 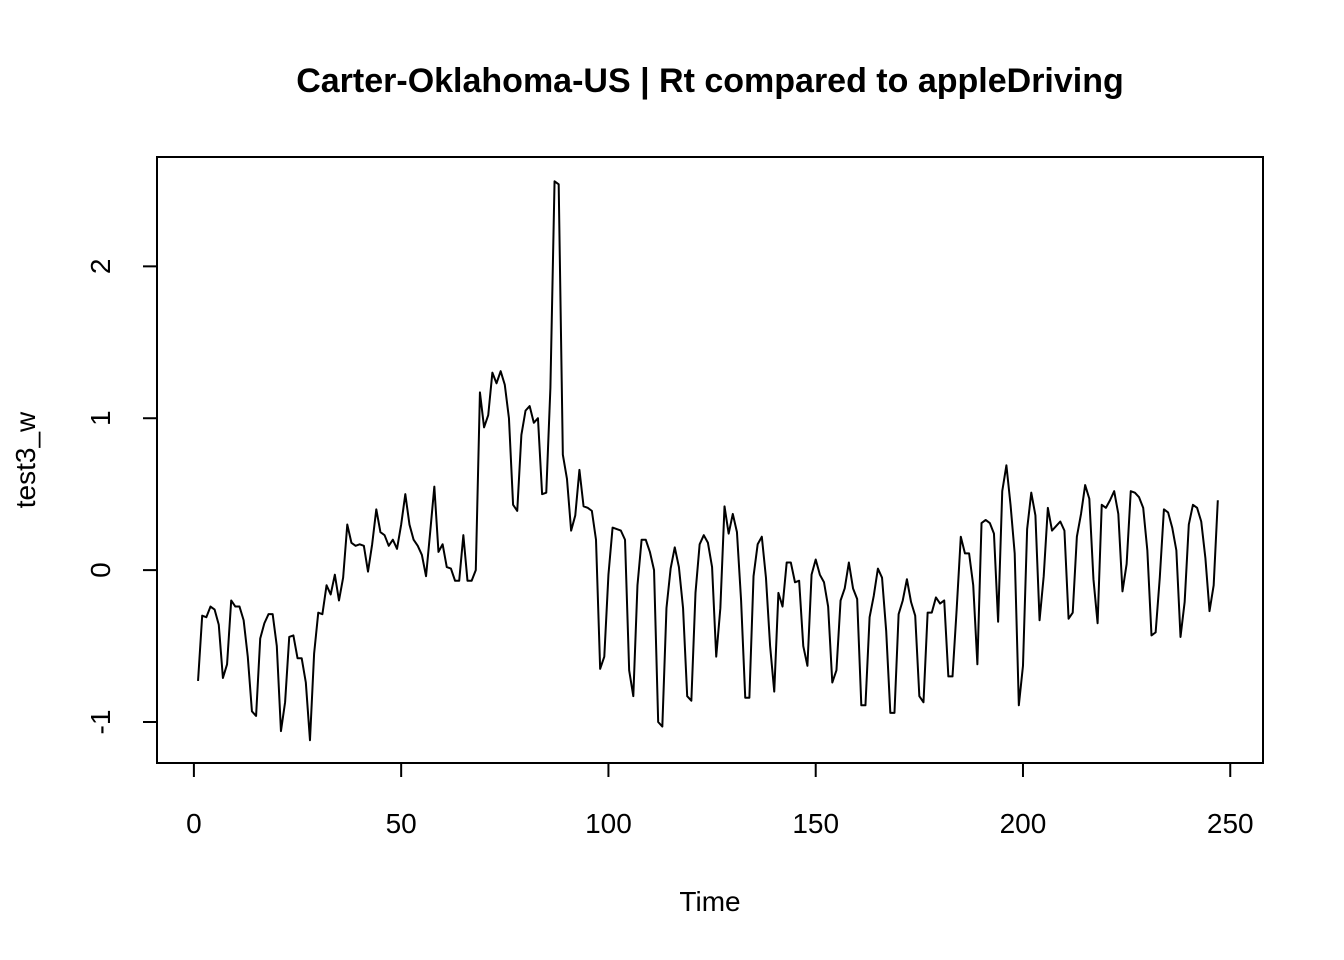 What do you see at coordinates (709, 901) in the screenshot?
I see `x-axis-label: Time` at bounding box center [709, 901].